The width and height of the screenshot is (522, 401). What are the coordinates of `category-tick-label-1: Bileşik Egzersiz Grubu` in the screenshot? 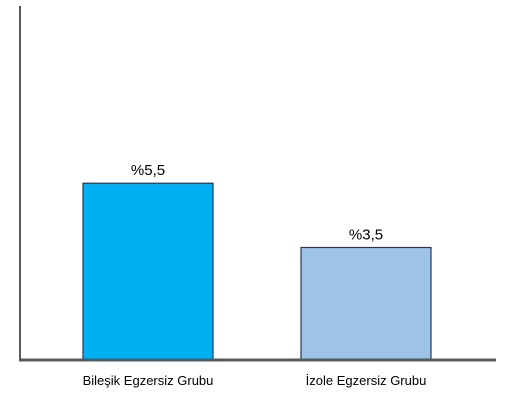 It's located at (148, 380).